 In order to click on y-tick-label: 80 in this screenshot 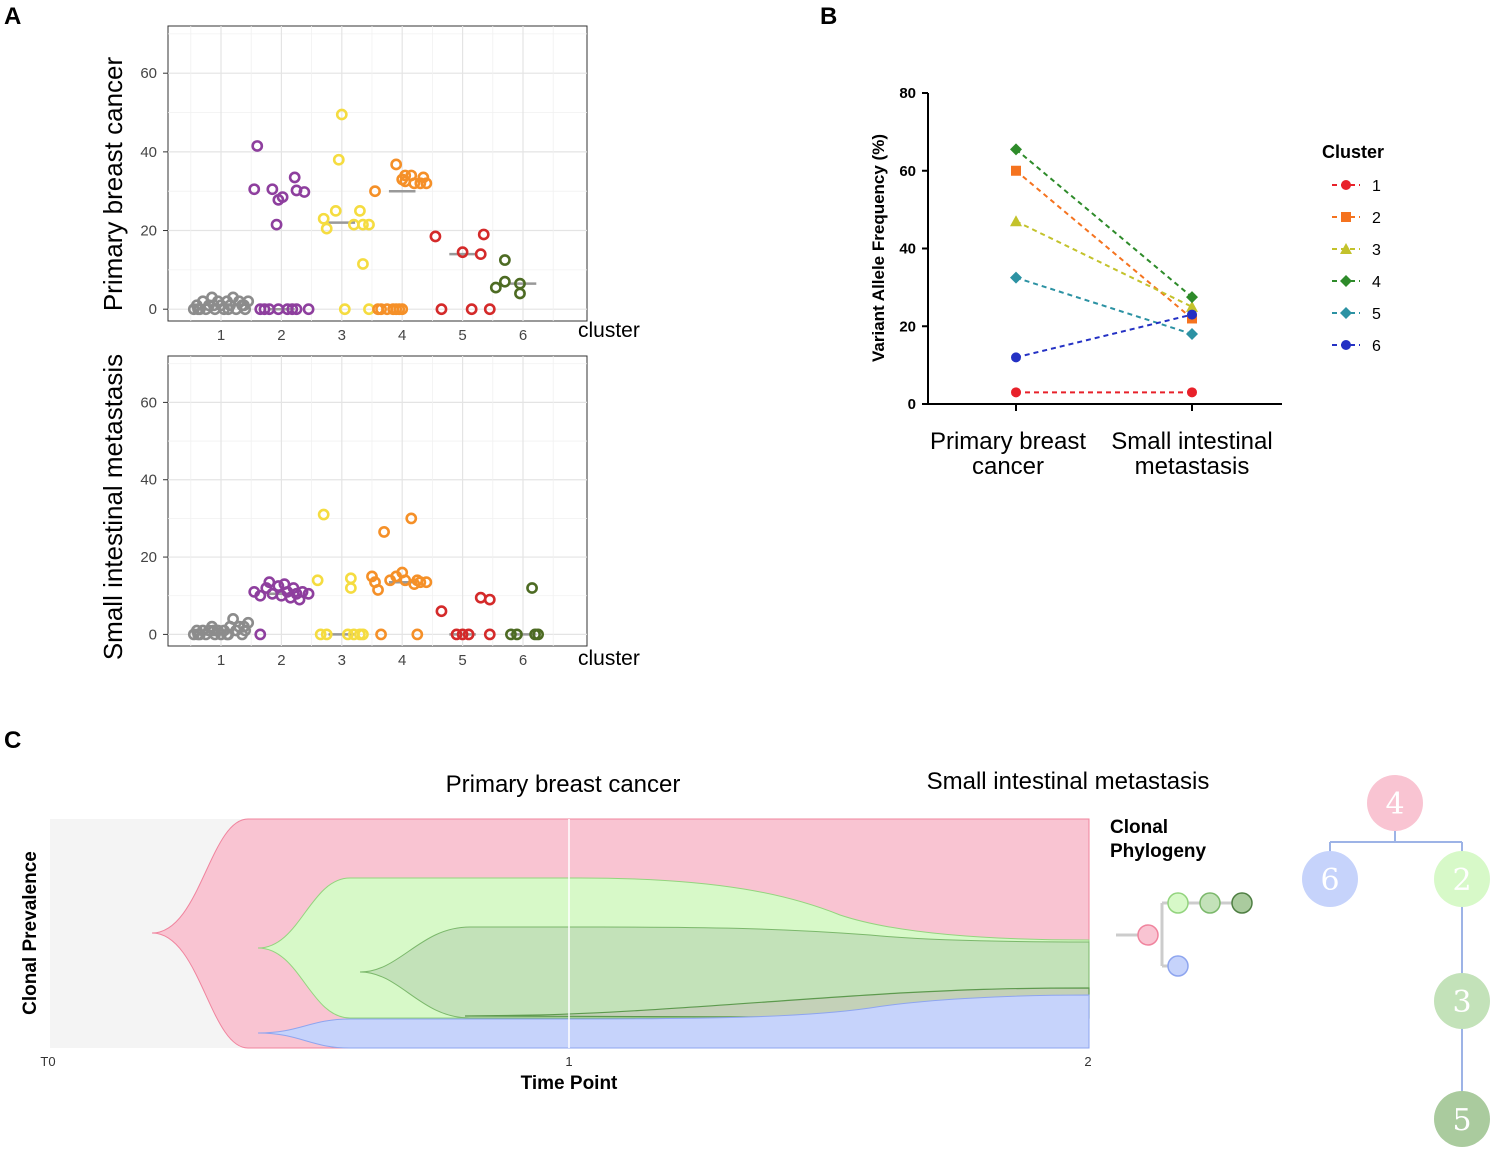, I will do `click(907, 93)`.